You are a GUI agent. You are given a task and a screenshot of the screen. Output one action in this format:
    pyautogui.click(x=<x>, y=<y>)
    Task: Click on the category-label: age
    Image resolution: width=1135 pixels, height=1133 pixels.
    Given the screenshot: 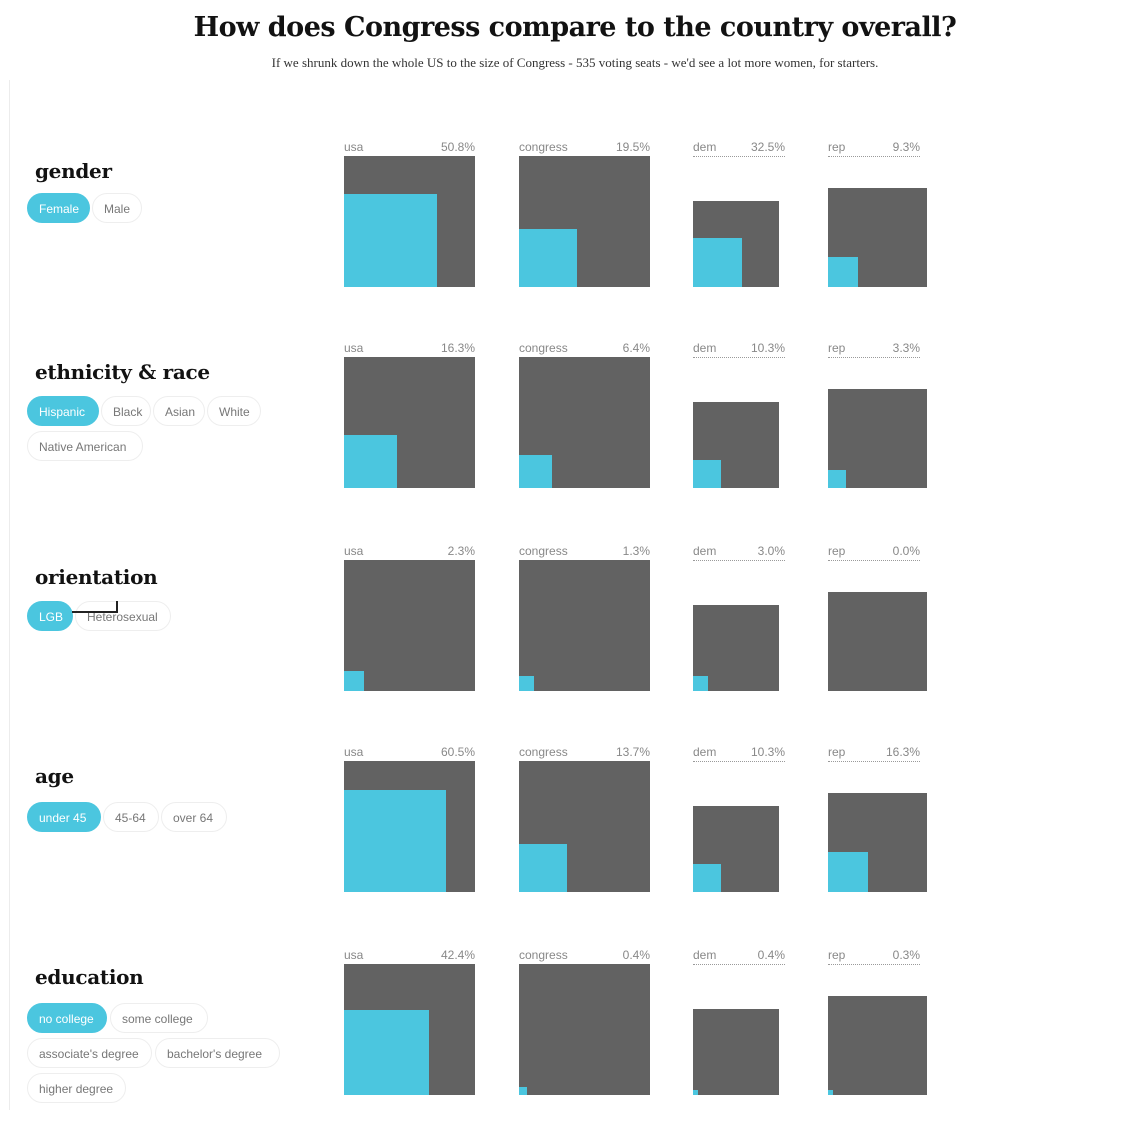 What is the action you would take?
    pyautogui.click(x=54, y=776)
    